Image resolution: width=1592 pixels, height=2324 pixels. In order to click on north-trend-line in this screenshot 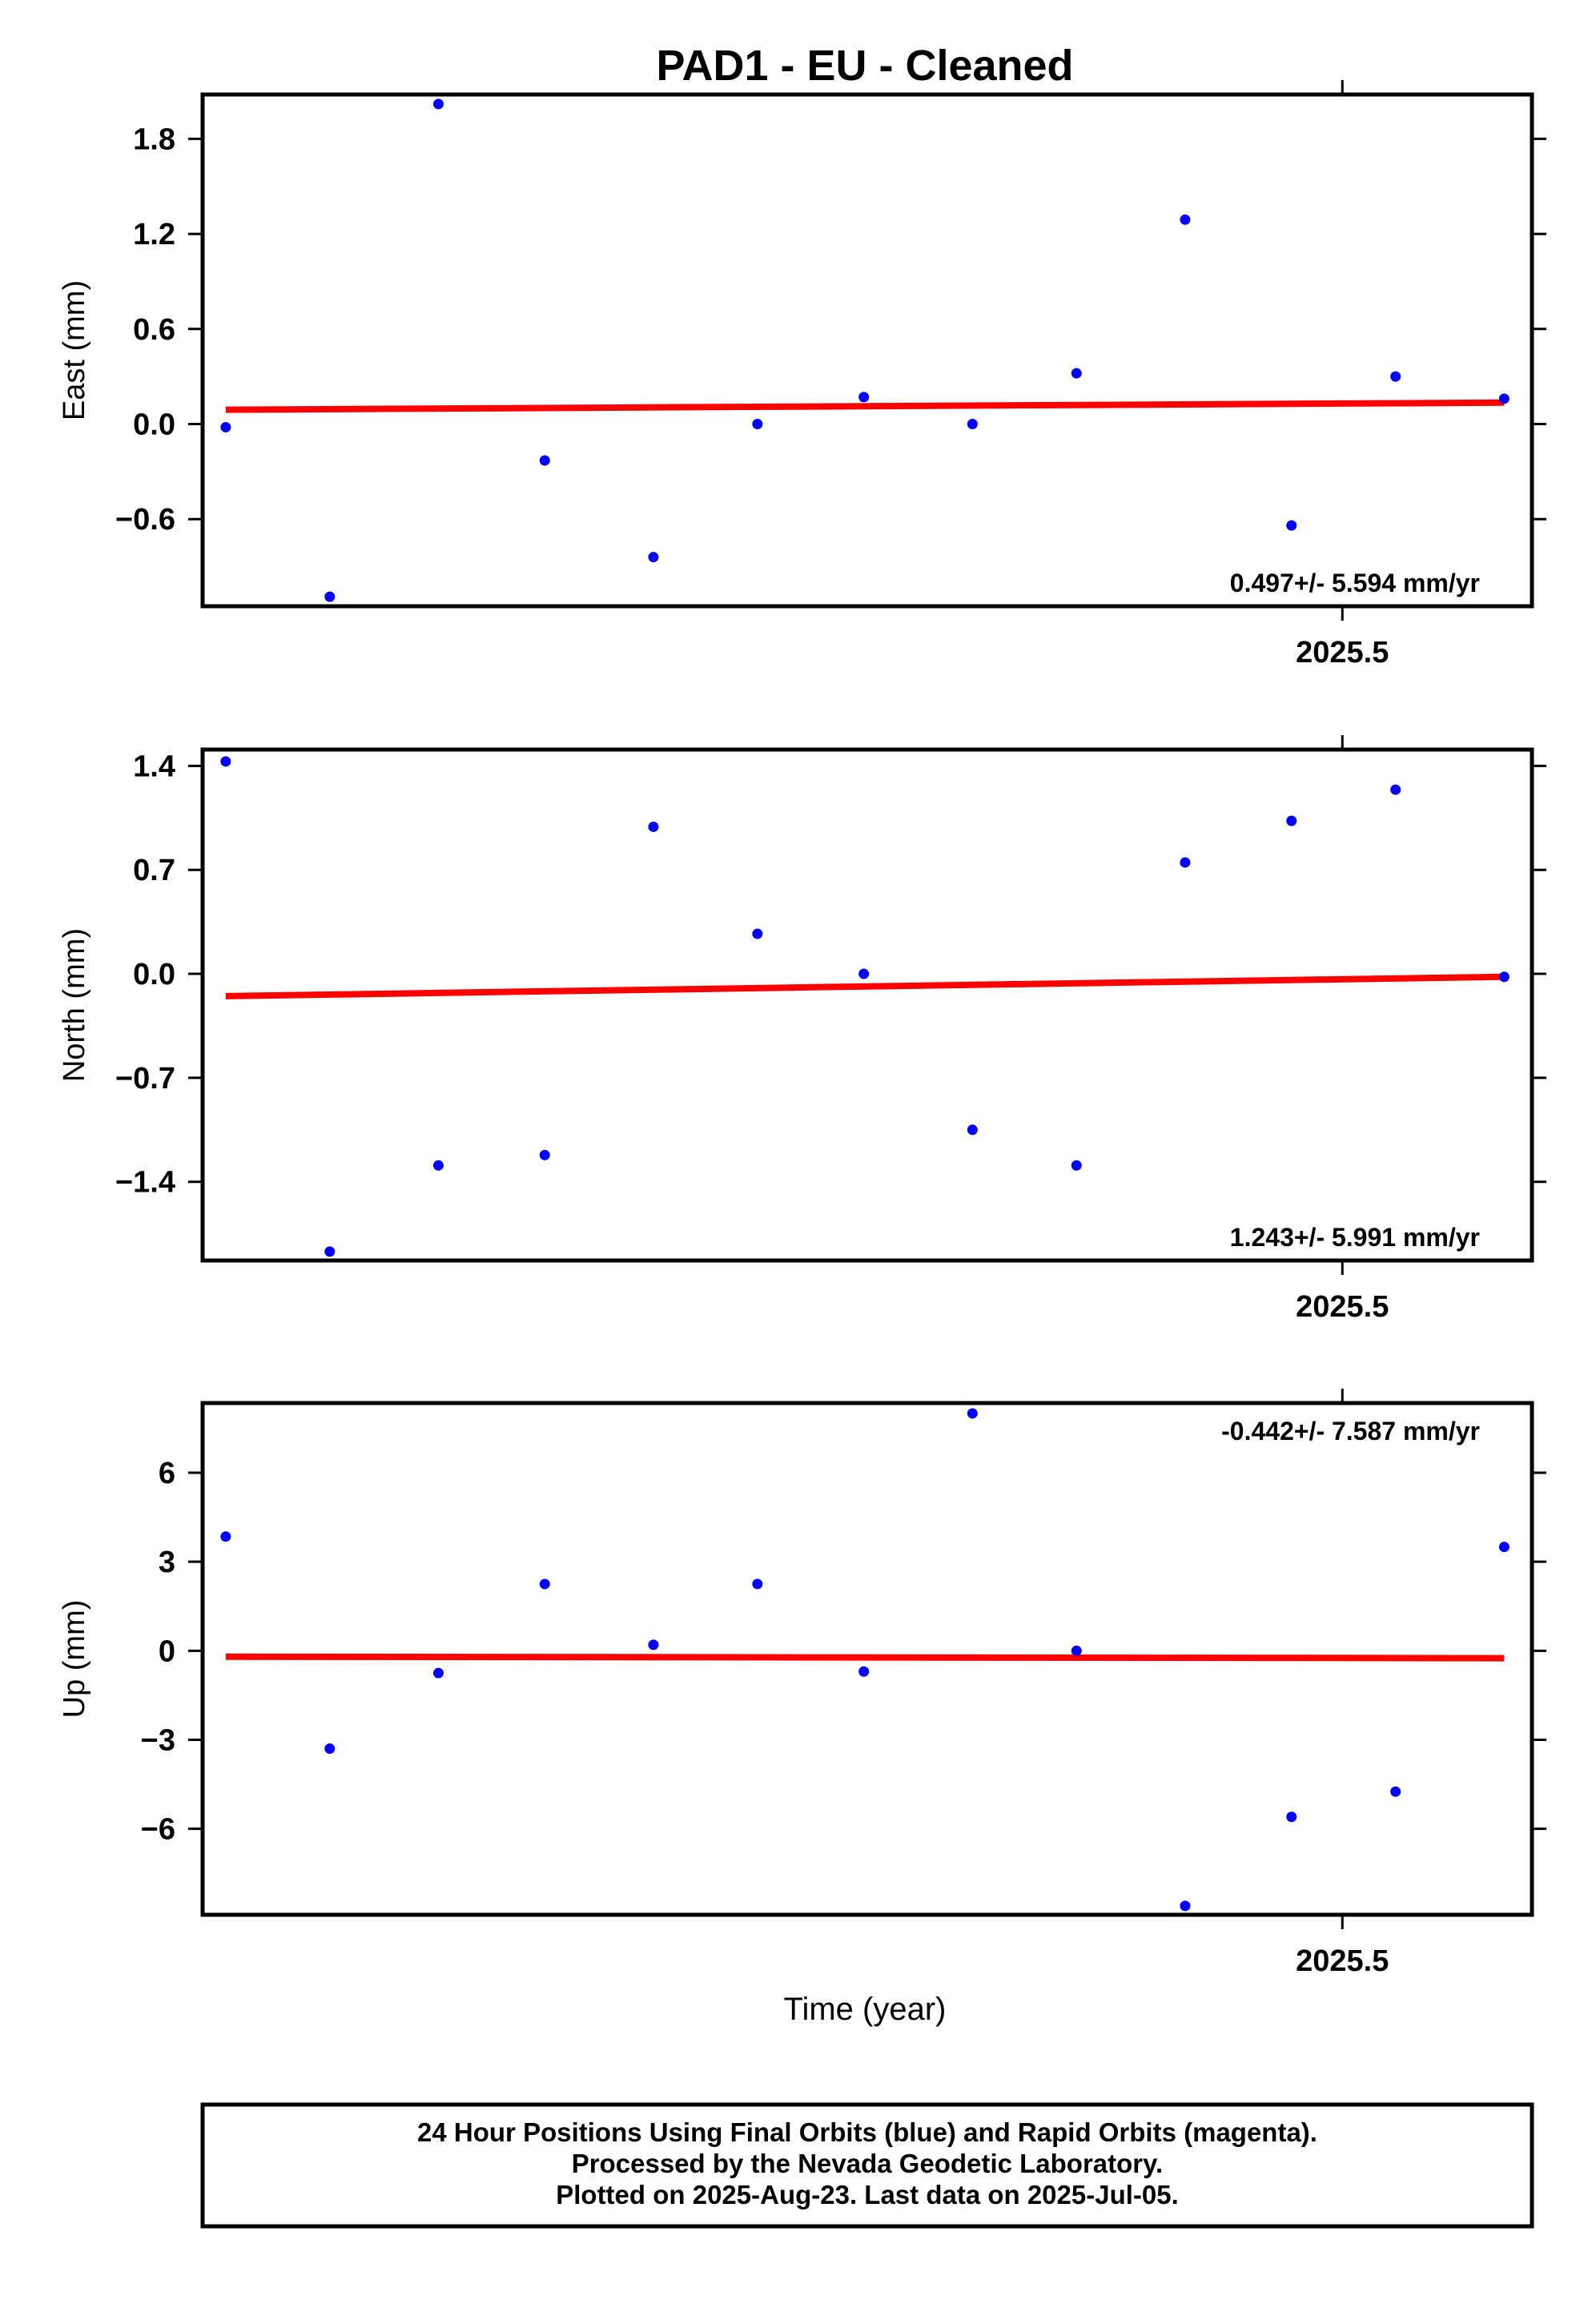, I will do `click(865, 986)`.